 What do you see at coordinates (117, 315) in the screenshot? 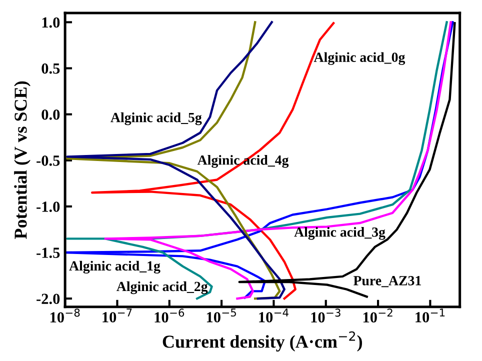
I see `x-tick-label: 10$^{−7}$` at bounding box center [117, 315].